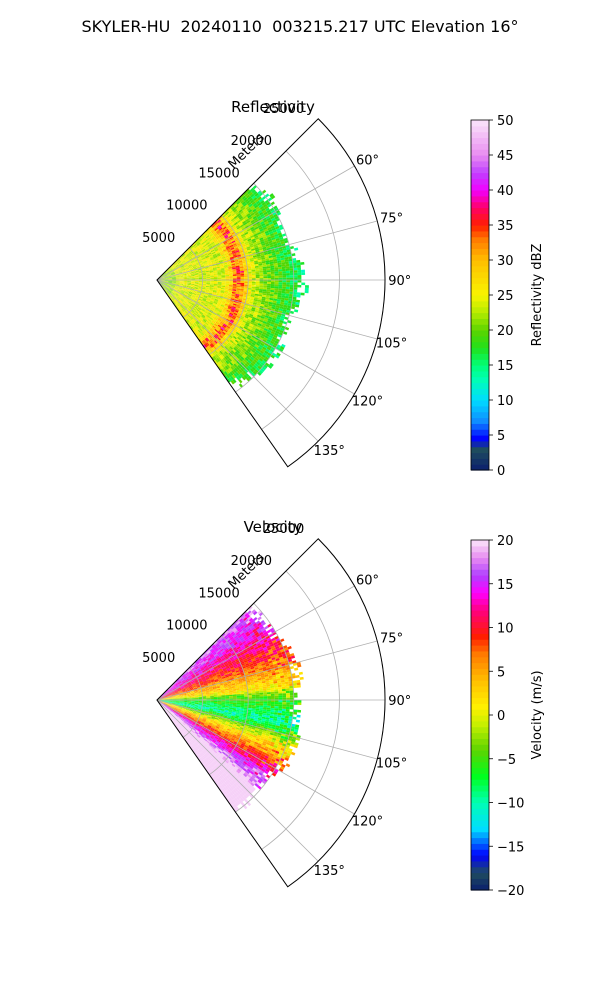 The width and height of the screenshot is (600, 1000). What do you see at coordinates (186, 626) in the screenshot?
I see `radial-tick-label: 10000` at bounding box center [186, 626].